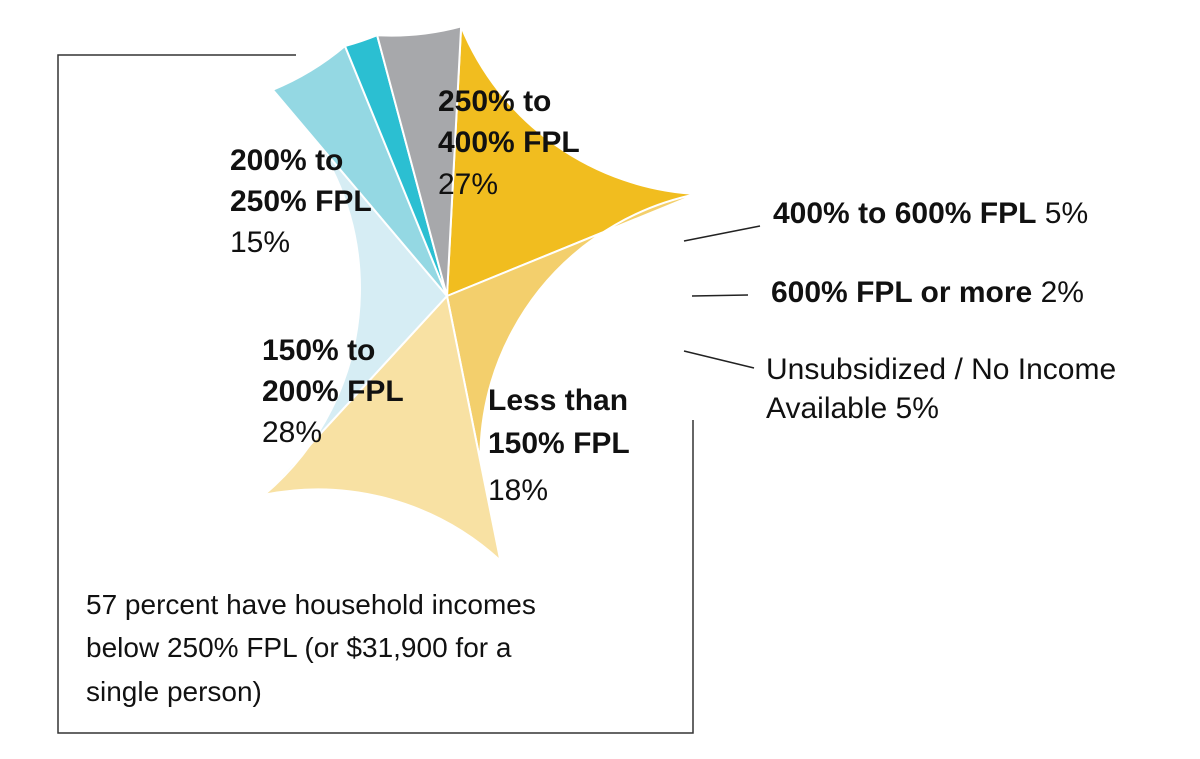 This screenshot has width=1200, height=759. Describe the element at coordinates (494, 101) in the screenshot. I see `label-250-400-line1: 250% to` at that location.